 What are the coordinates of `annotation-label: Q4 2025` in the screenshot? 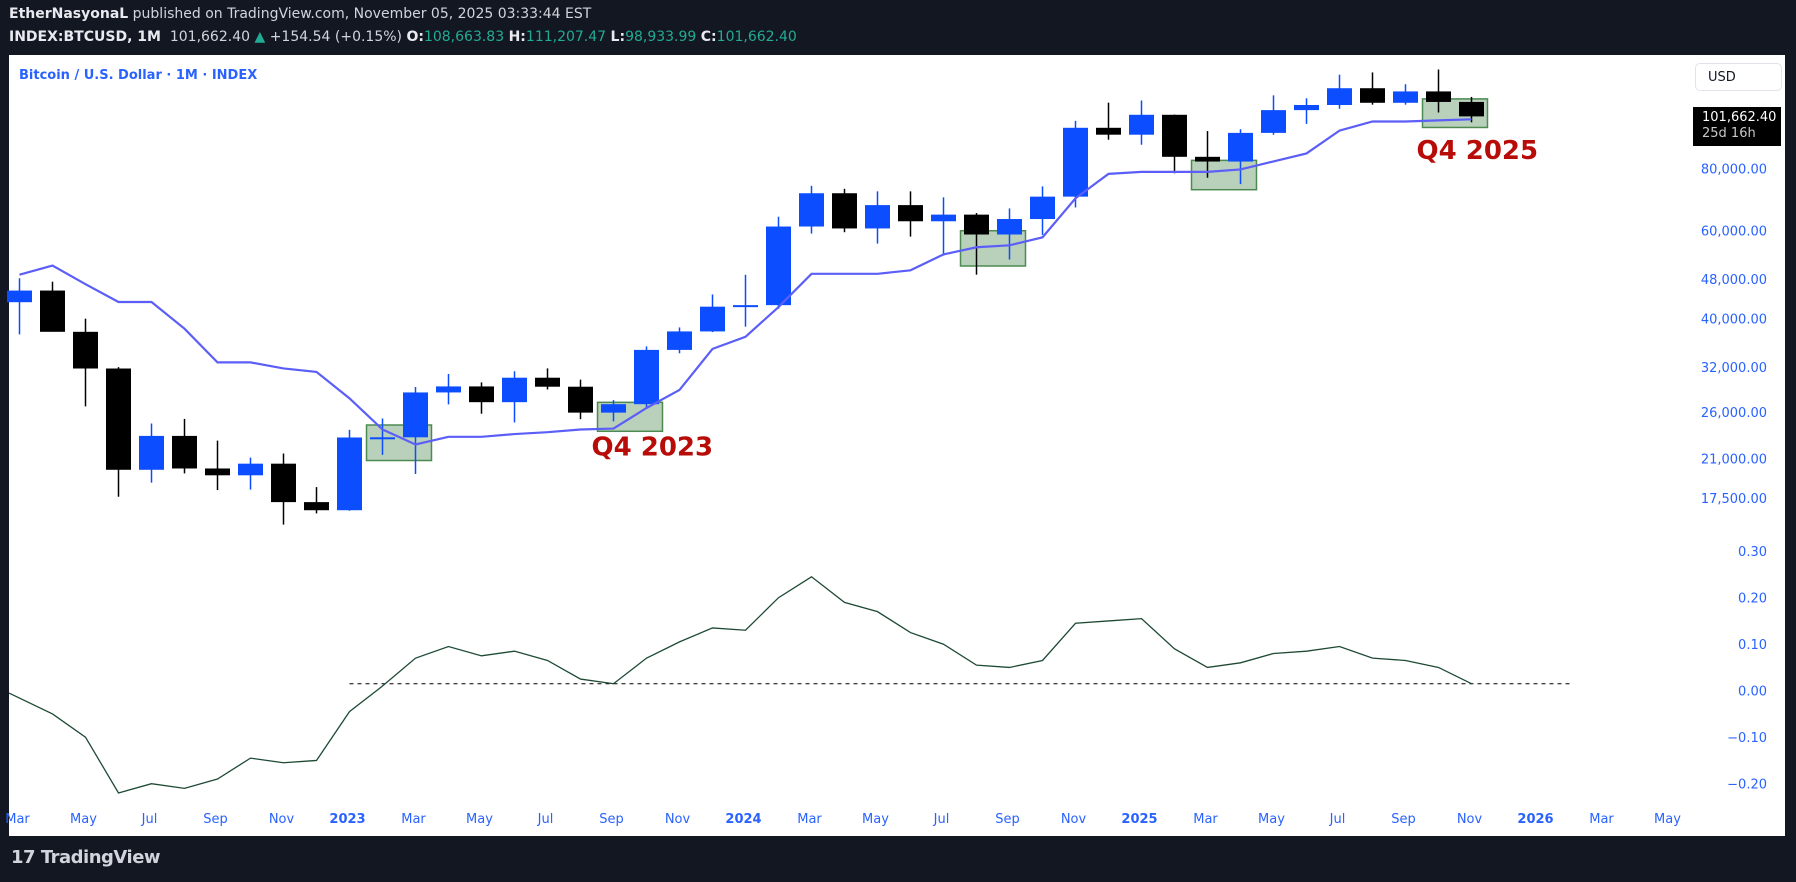 It's located at (1478, 151).